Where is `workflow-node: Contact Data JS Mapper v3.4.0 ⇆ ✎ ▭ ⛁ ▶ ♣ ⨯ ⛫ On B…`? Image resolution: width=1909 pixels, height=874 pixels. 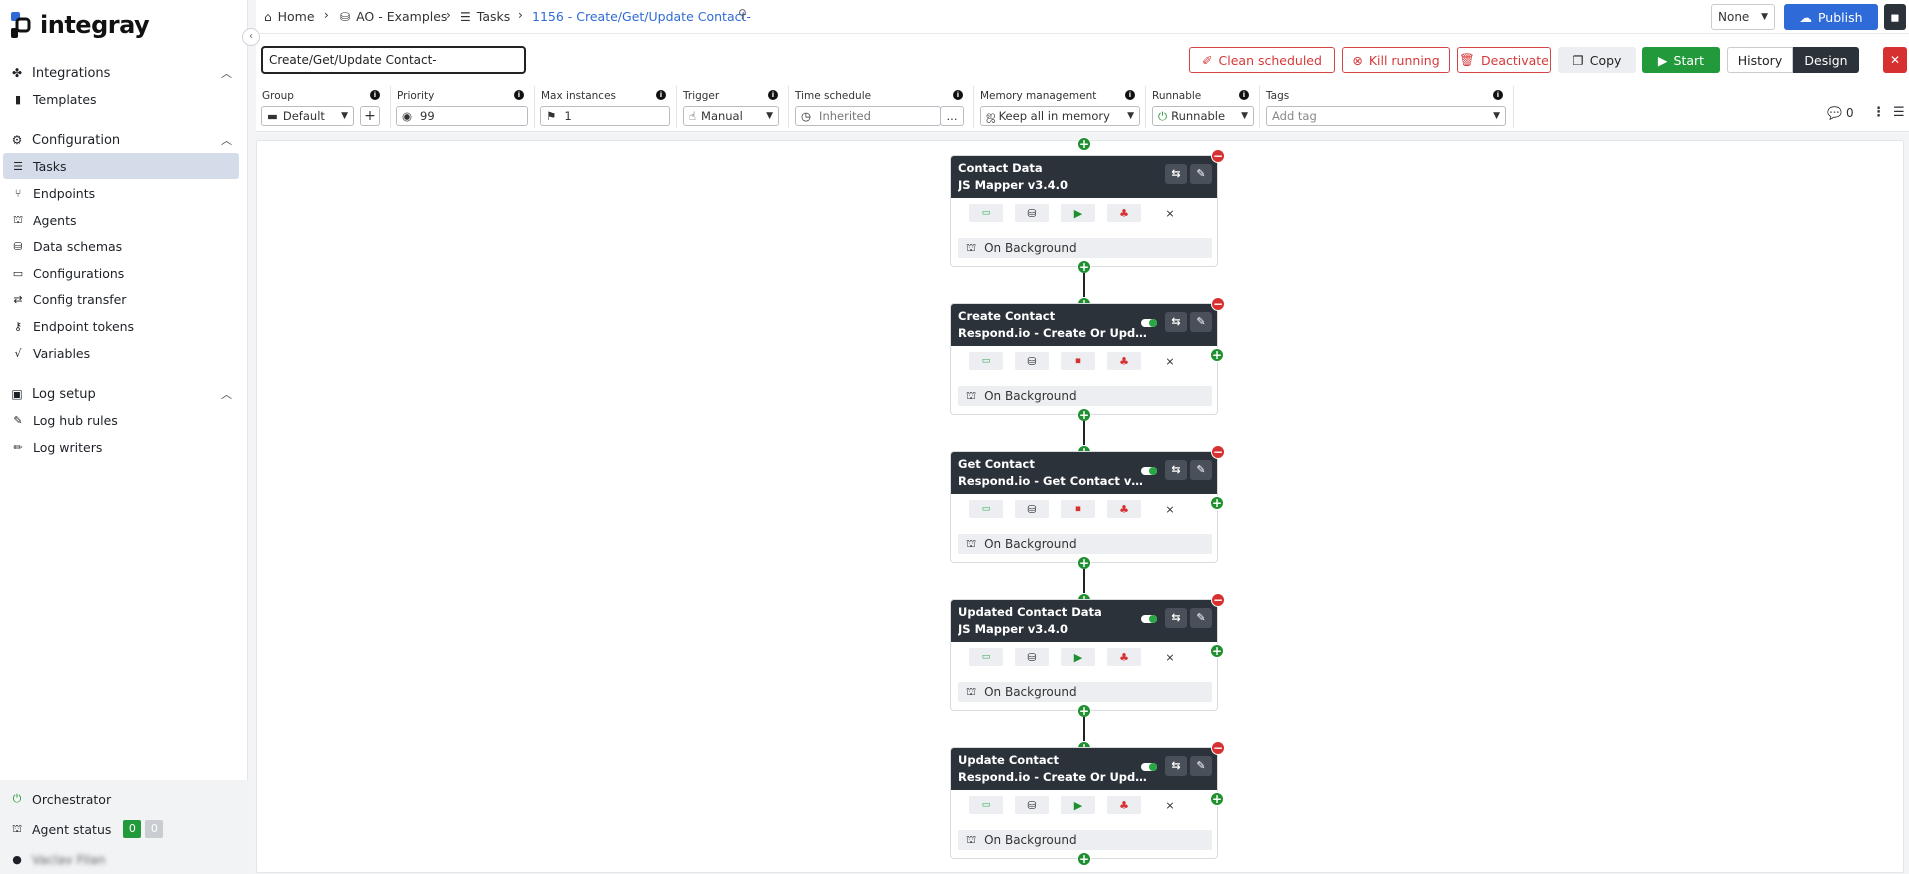
workflow-node: Contact Data JS Mapper v3.4.0 ⇆ ✎ ▭ ⛁ ▶ ♣ ⨯ ⛫ On B… is located at coordinates (1084, 211).